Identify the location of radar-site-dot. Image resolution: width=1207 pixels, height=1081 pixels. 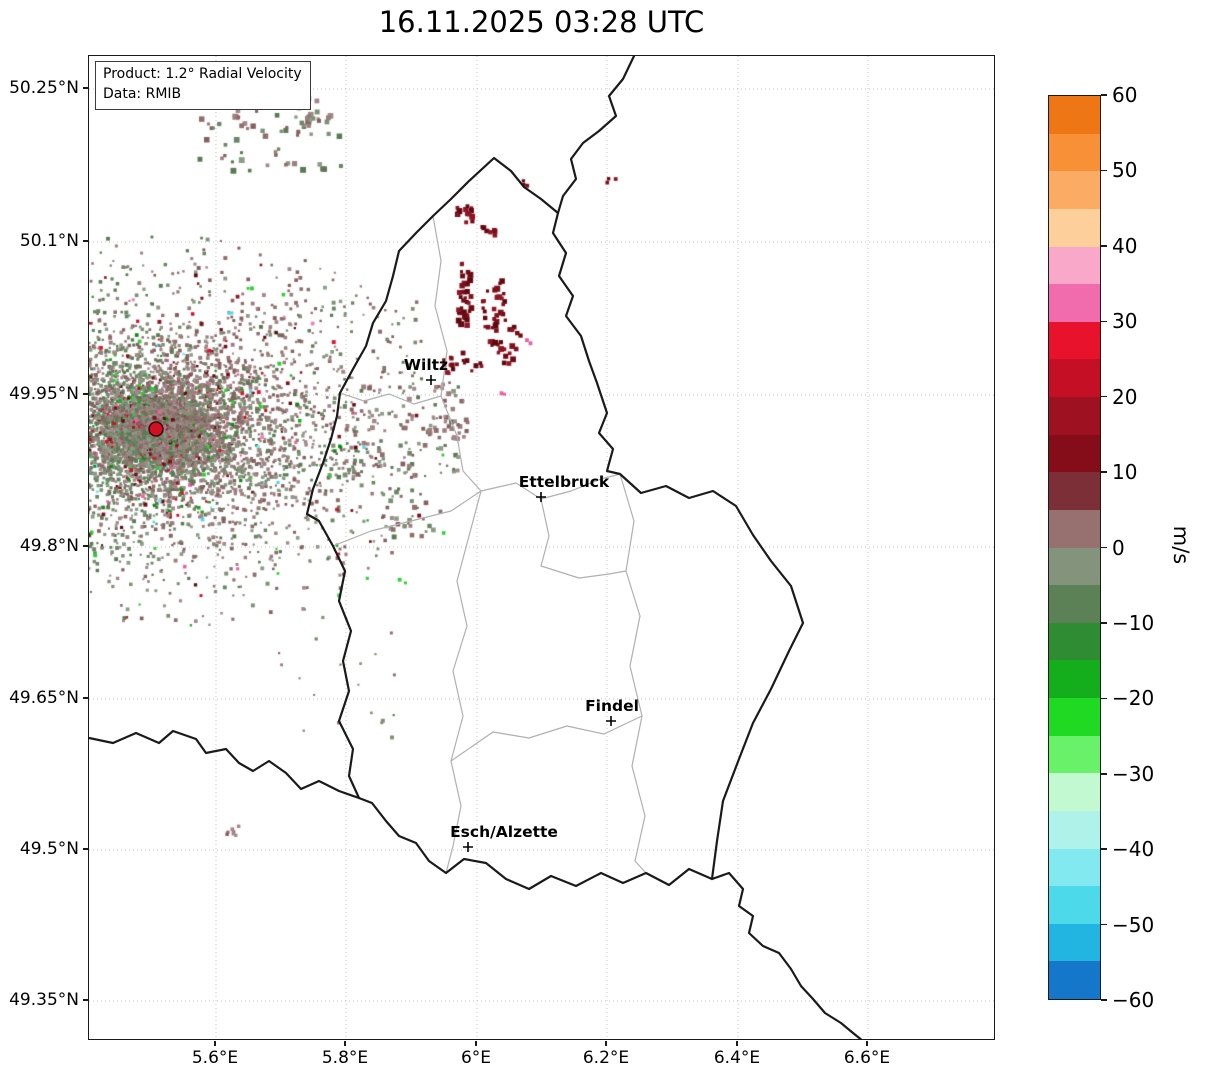
(156, 429).